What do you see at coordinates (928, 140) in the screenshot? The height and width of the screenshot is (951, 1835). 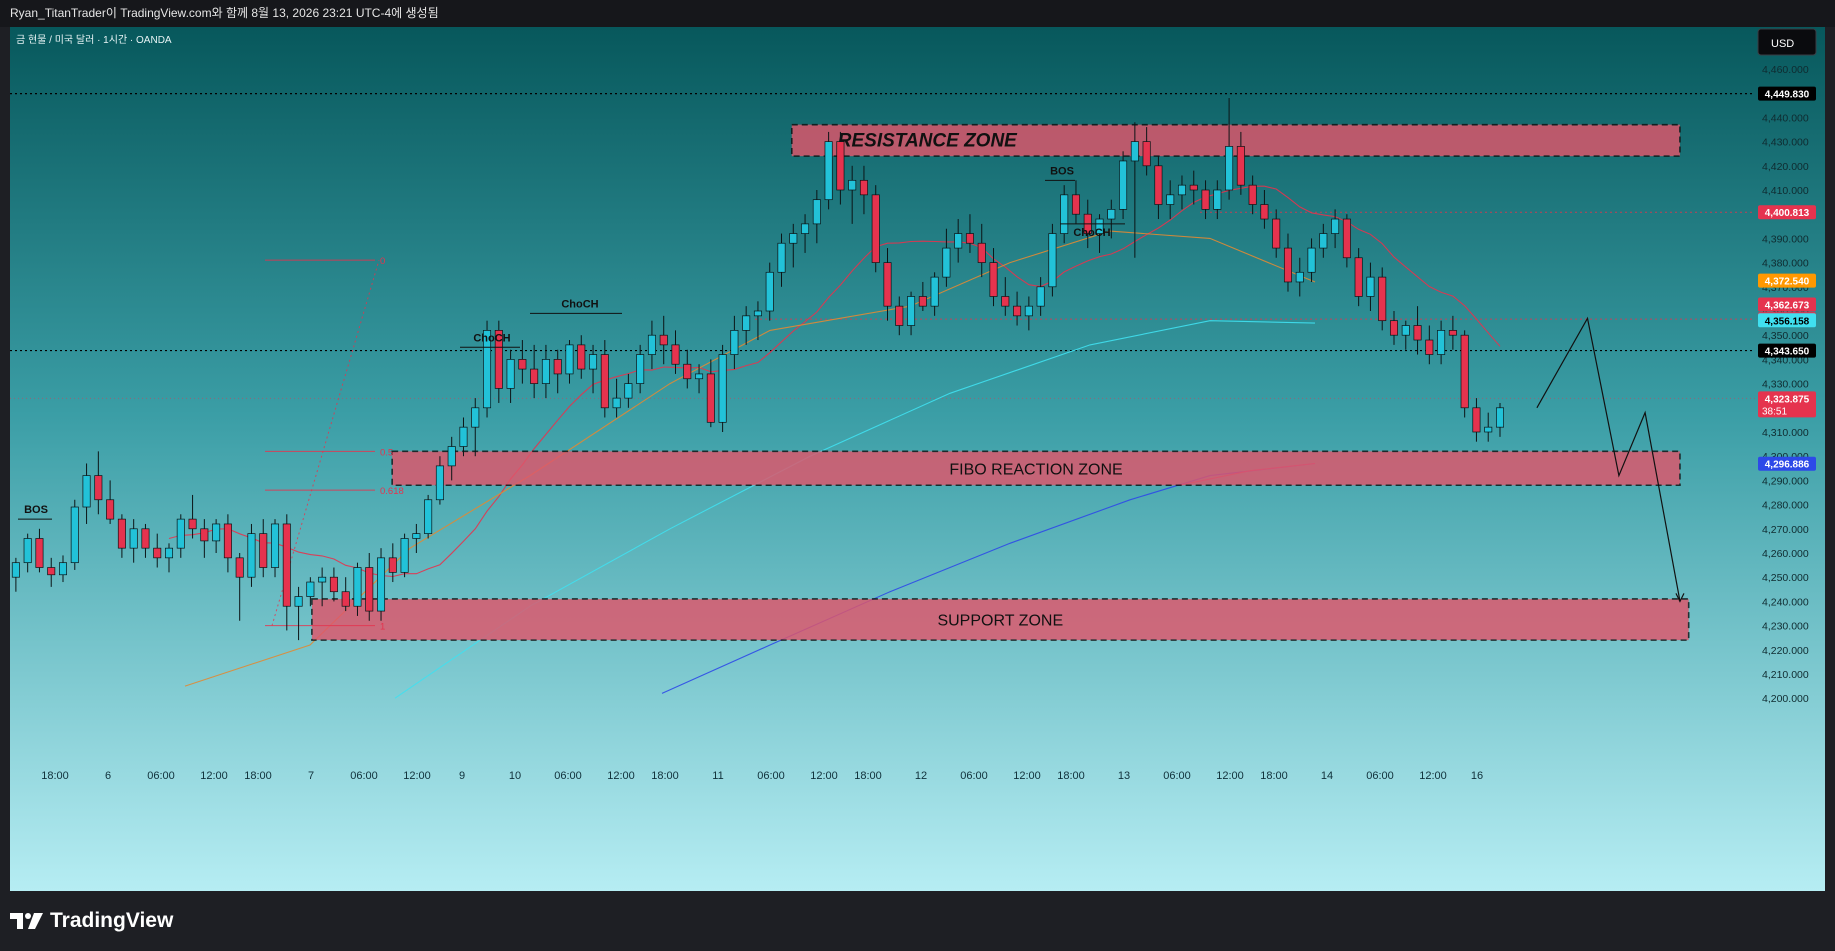 I see `zone-label: RESISTANCE ZONE` at bounding box center [928, 140].